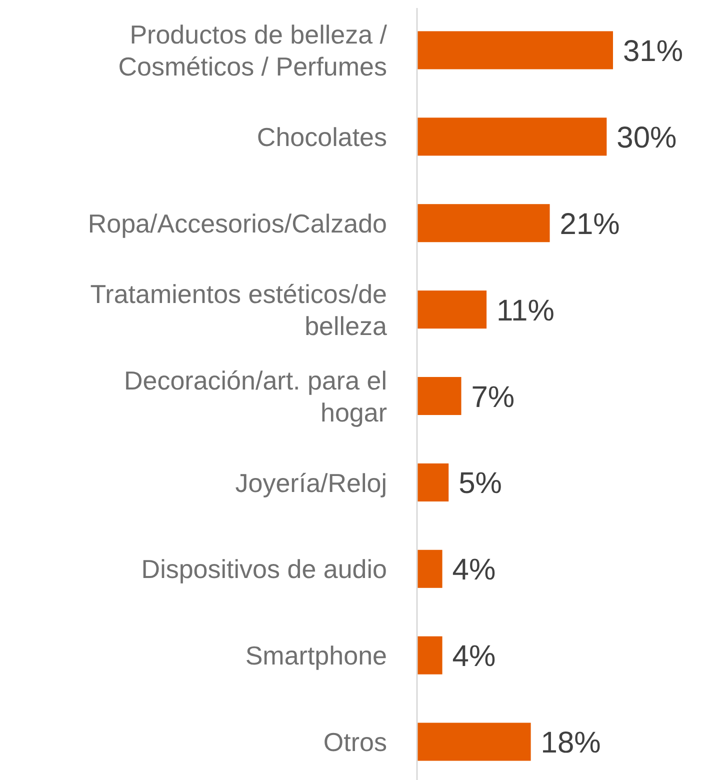 This screenshot has width=707, height=780. I want to click on y-tick-label: Decoración/art. para el hogar, so click(256, 396).